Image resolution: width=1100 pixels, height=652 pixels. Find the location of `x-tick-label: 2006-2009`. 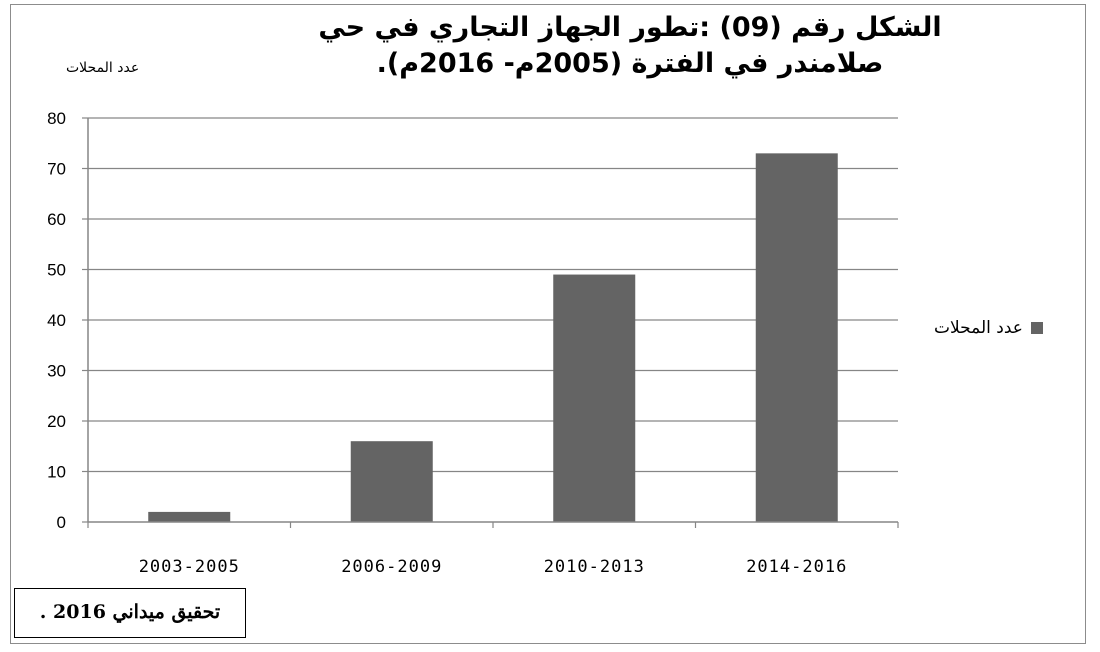

x-tick-label: 2006-2009 is located at coordinates (391, 567).